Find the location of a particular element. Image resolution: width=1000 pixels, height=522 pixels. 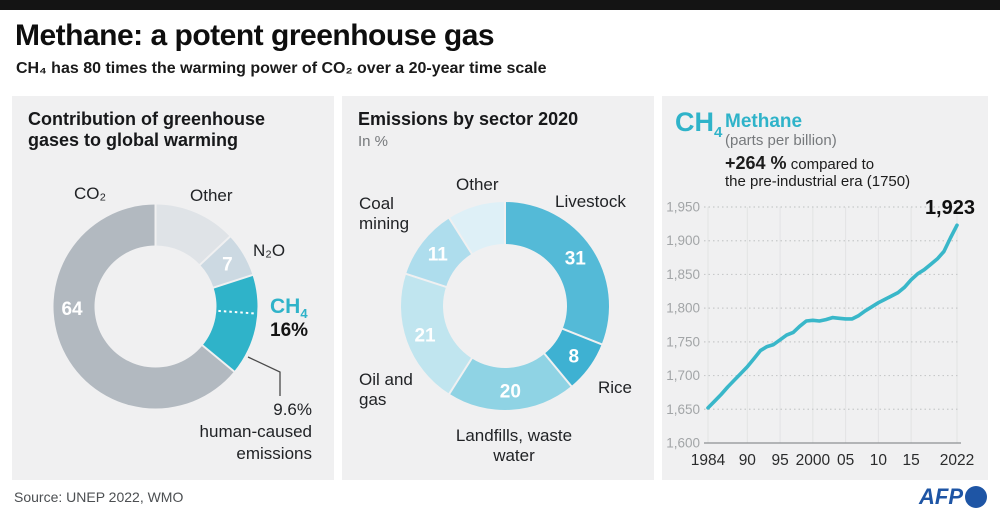

afp-logo-text: AFP is located at coordinates (941, 496).